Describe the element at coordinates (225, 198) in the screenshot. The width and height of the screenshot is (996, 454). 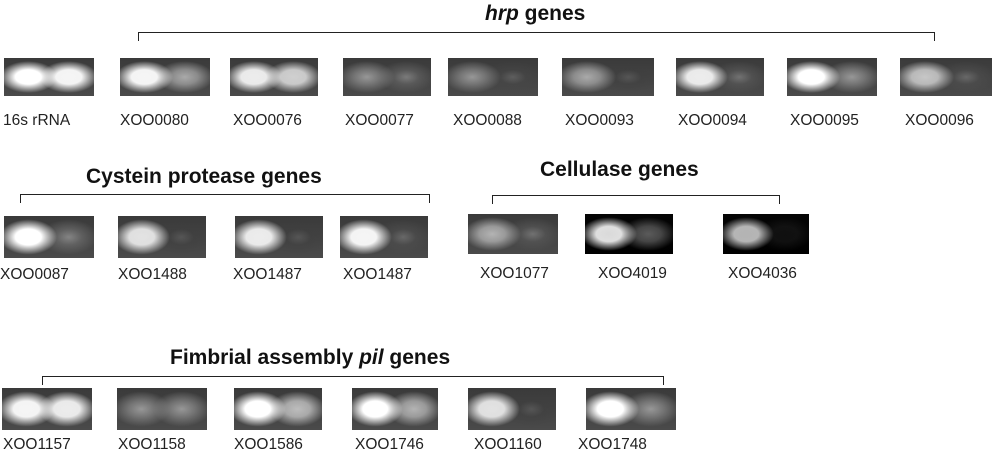
I see `cystein-bracket` at that location.